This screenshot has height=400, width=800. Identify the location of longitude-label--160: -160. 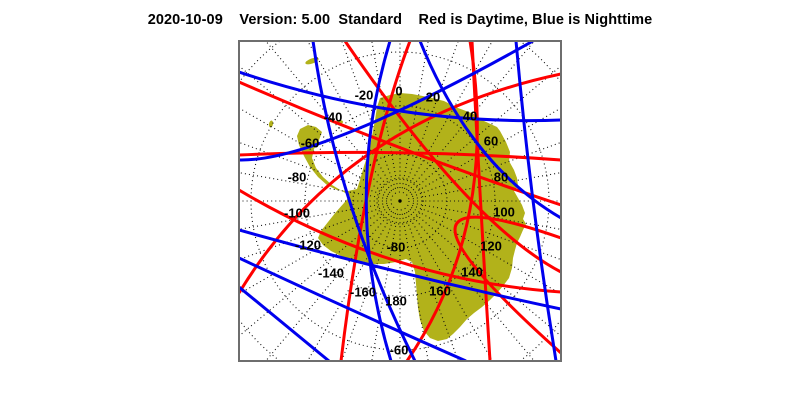
(363, 292).